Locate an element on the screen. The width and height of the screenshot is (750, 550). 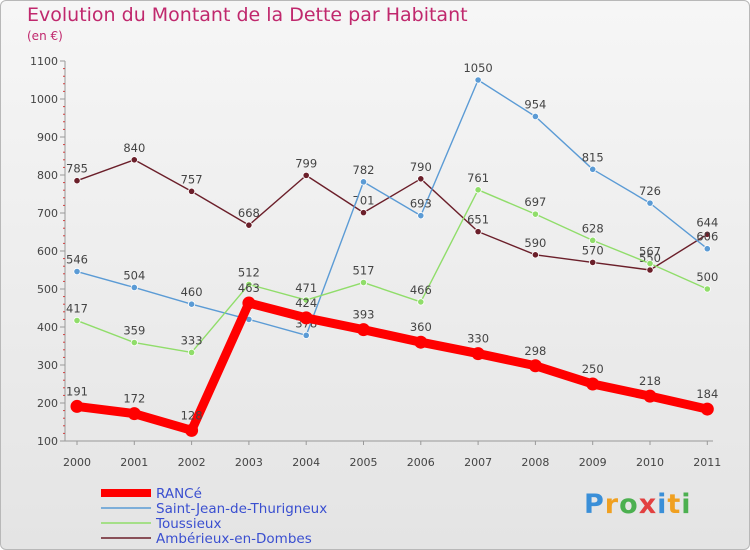
data-label: 333 is located at coordinates (192, 340).